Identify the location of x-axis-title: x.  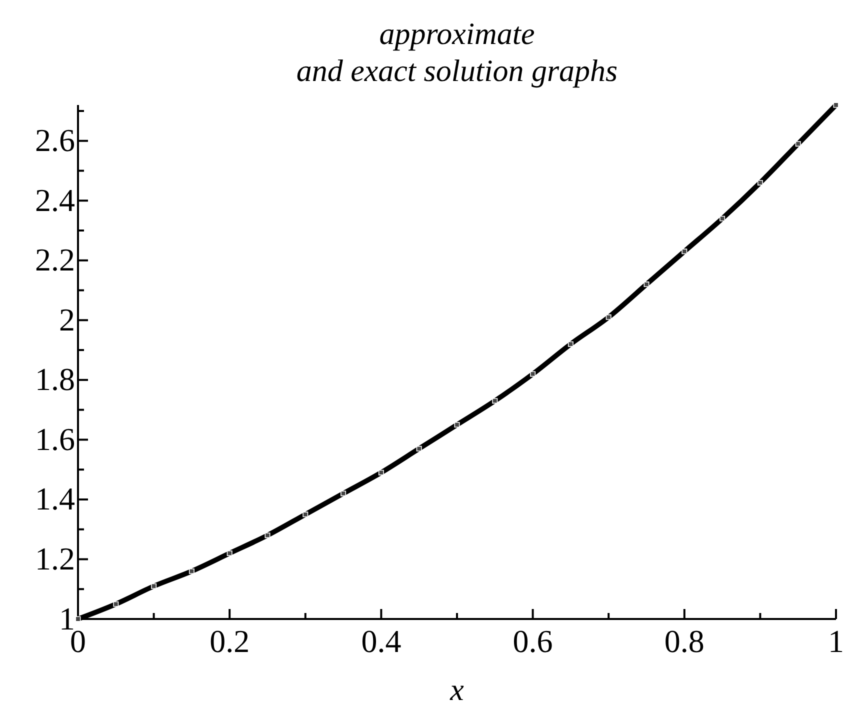
(456, 689).